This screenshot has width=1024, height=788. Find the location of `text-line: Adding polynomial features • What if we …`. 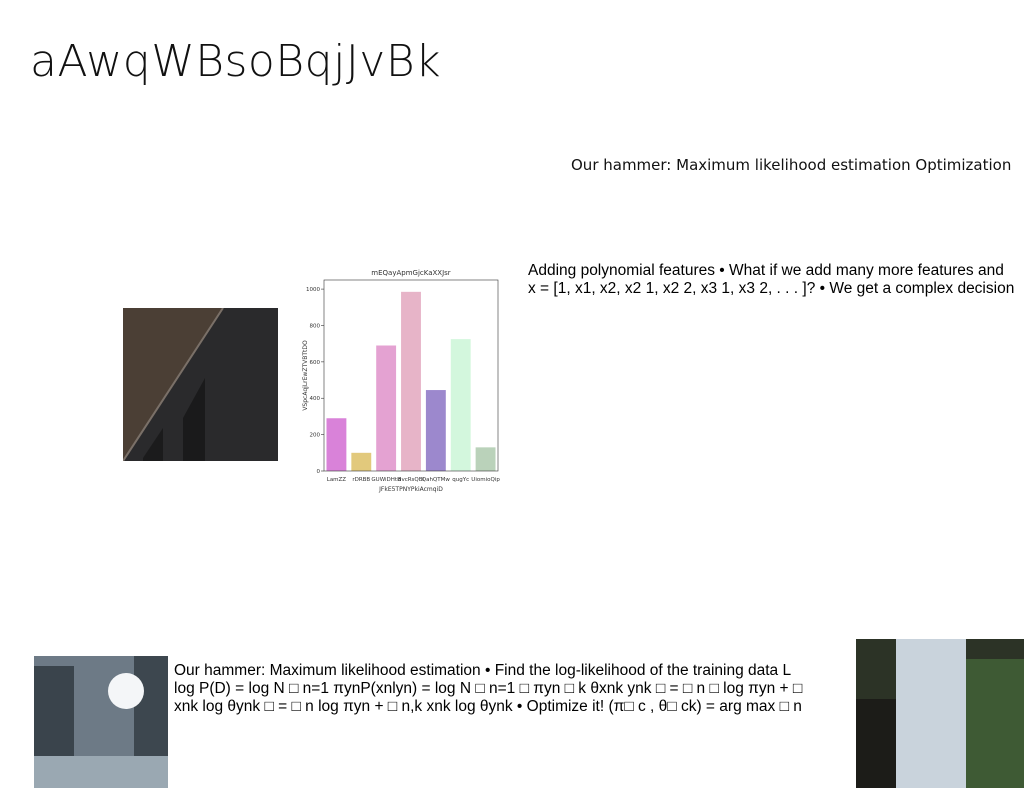

text-line: Adding polynomial features • What if we … is located at coordinates (766, 270).